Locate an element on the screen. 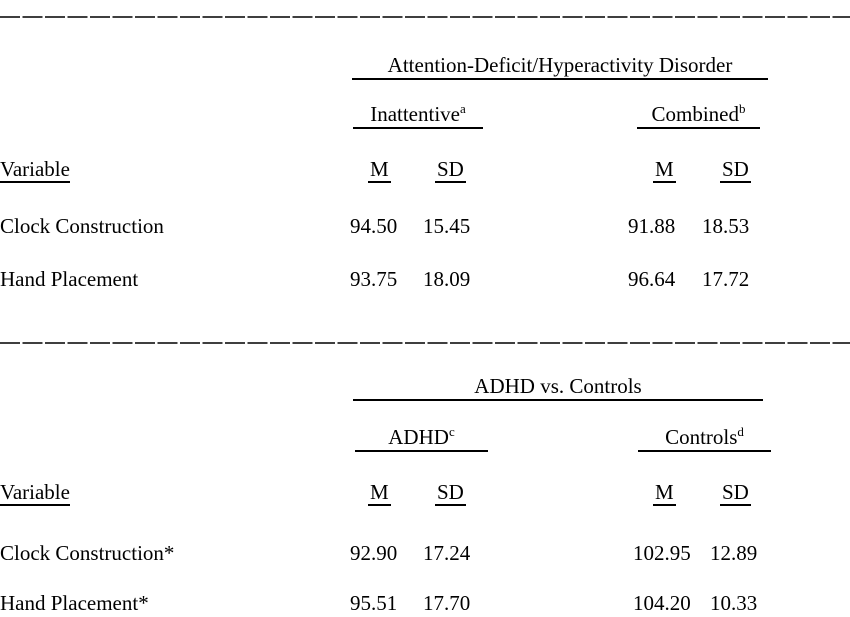 This screenshot has height=617, width=850. table-row-variable: Hand Placement* is located at coordinates (74, 603).